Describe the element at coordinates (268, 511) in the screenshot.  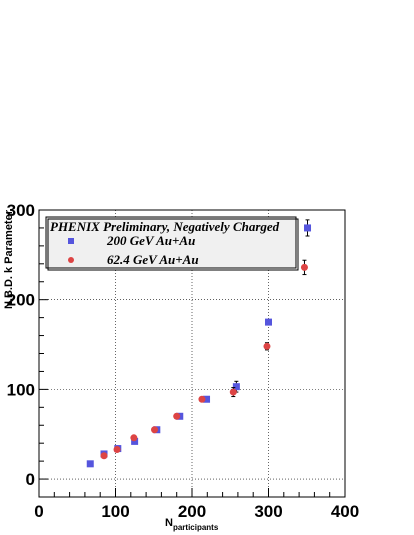
I see `x-tick-label: 300` at that location.